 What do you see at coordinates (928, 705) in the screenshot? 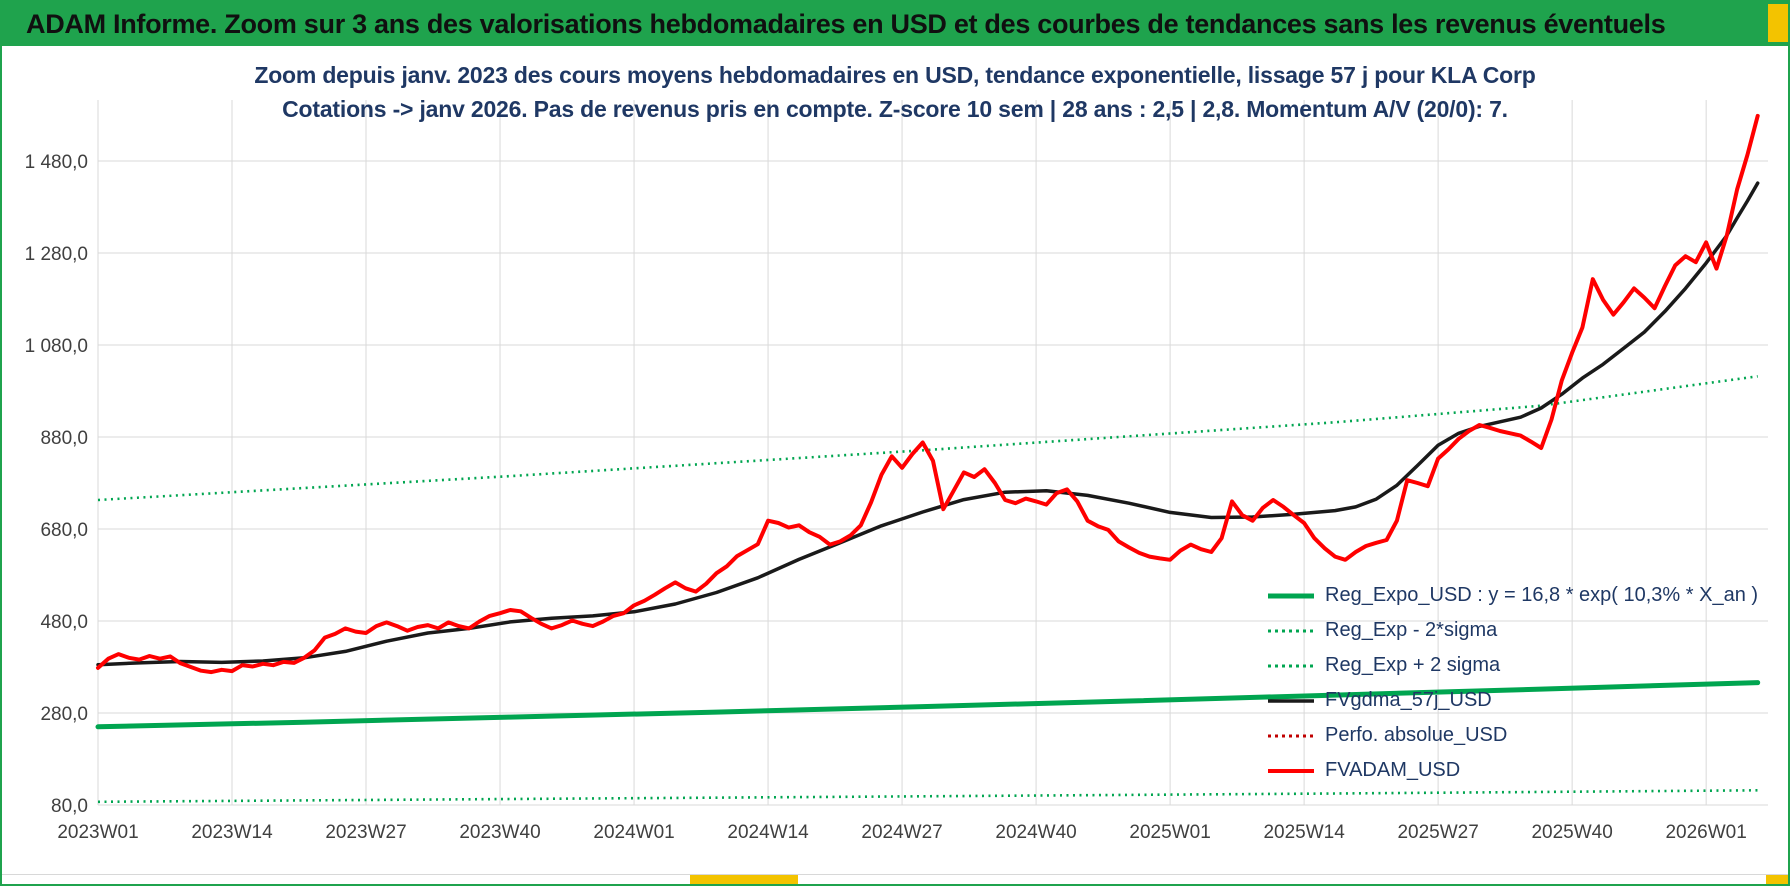
I see `series-line-reg-expo` at bounding box center [928, 705].